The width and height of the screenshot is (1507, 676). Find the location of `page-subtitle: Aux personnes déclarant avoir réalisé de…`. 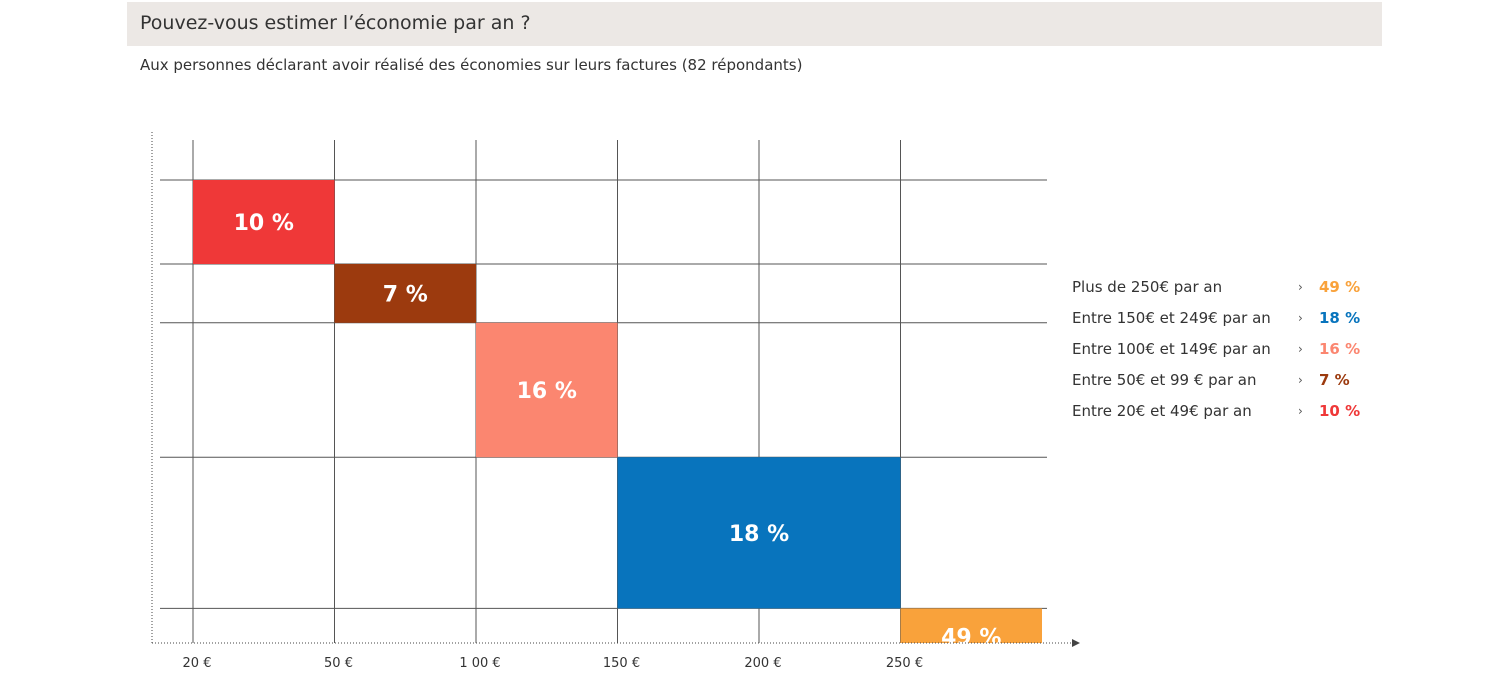

page-subtitle: Aux personnes déclarant avoir réalisé de… is located at coordinates (471, 65).